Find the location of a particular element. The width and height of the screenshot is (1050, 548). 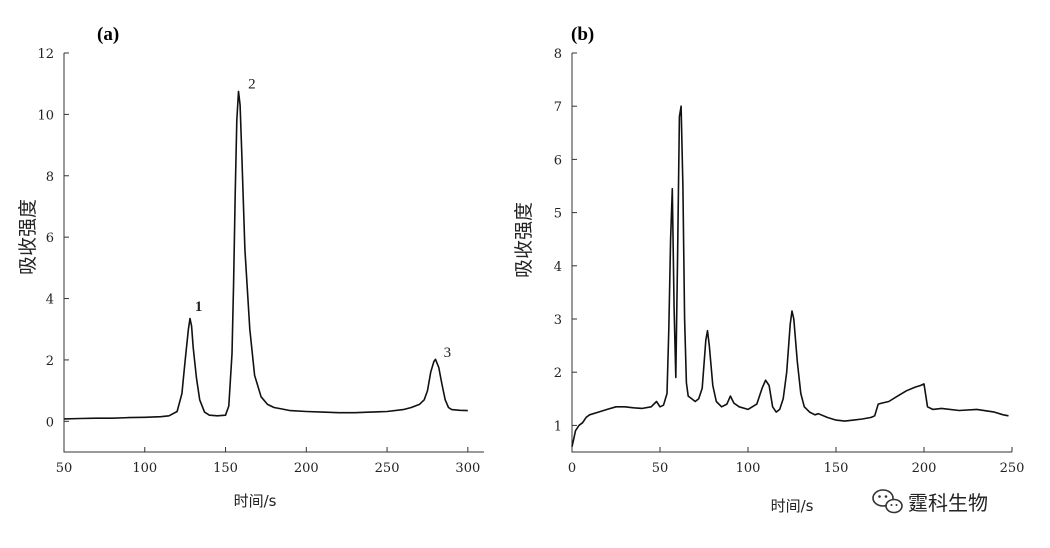

peak-label-1: 1 is located at coordinates (199, 307).